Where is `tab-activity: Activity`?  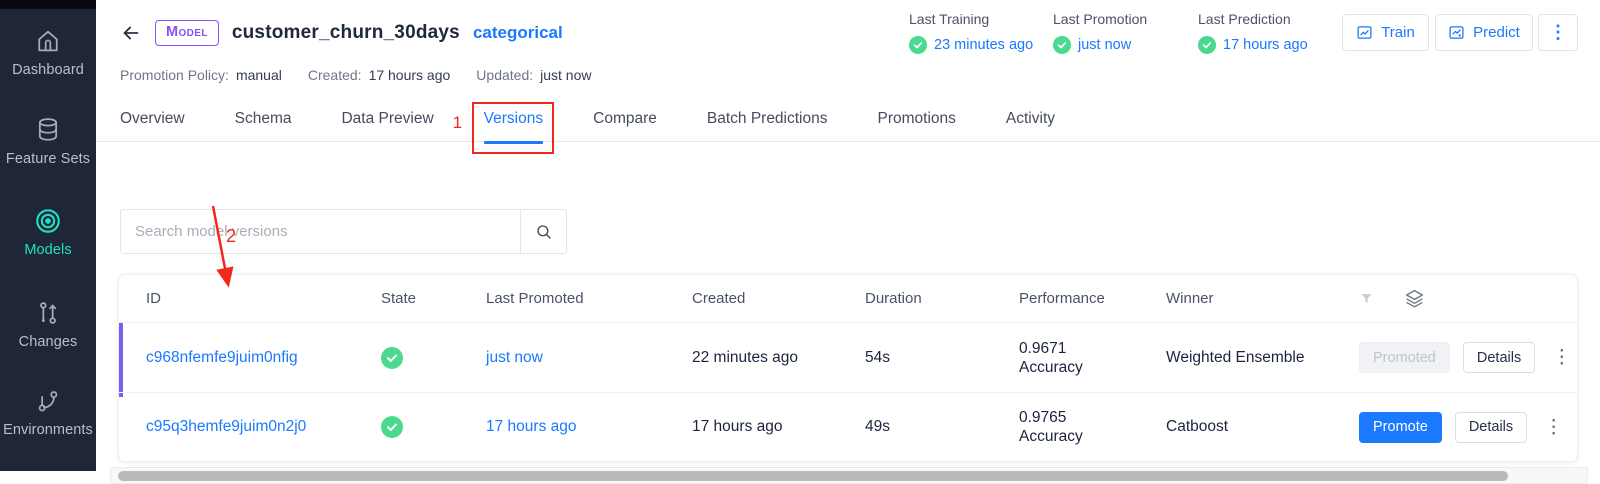
tab-activity: Activity is located at coordinates (1030, 118).